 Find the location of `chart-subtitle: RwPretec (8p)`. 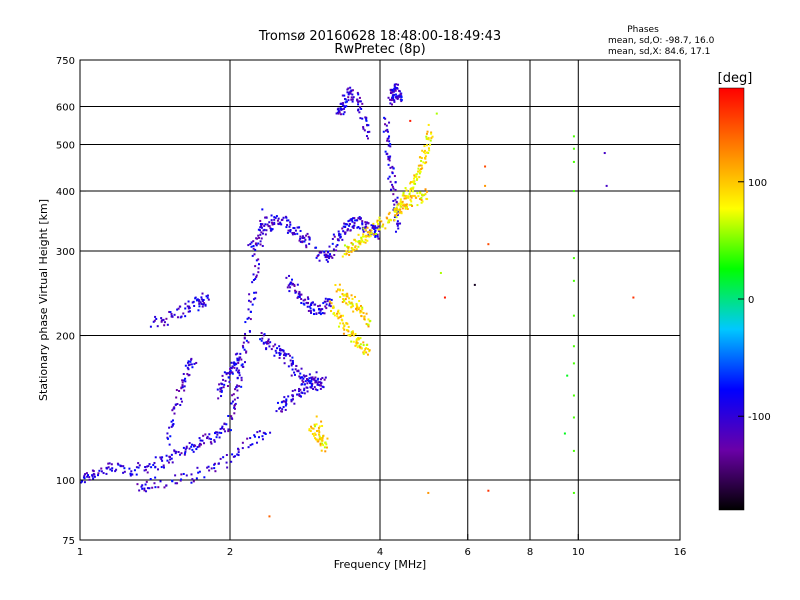

chart-subtitle: RwPretec (8p) is located at coordinates (379, 49).